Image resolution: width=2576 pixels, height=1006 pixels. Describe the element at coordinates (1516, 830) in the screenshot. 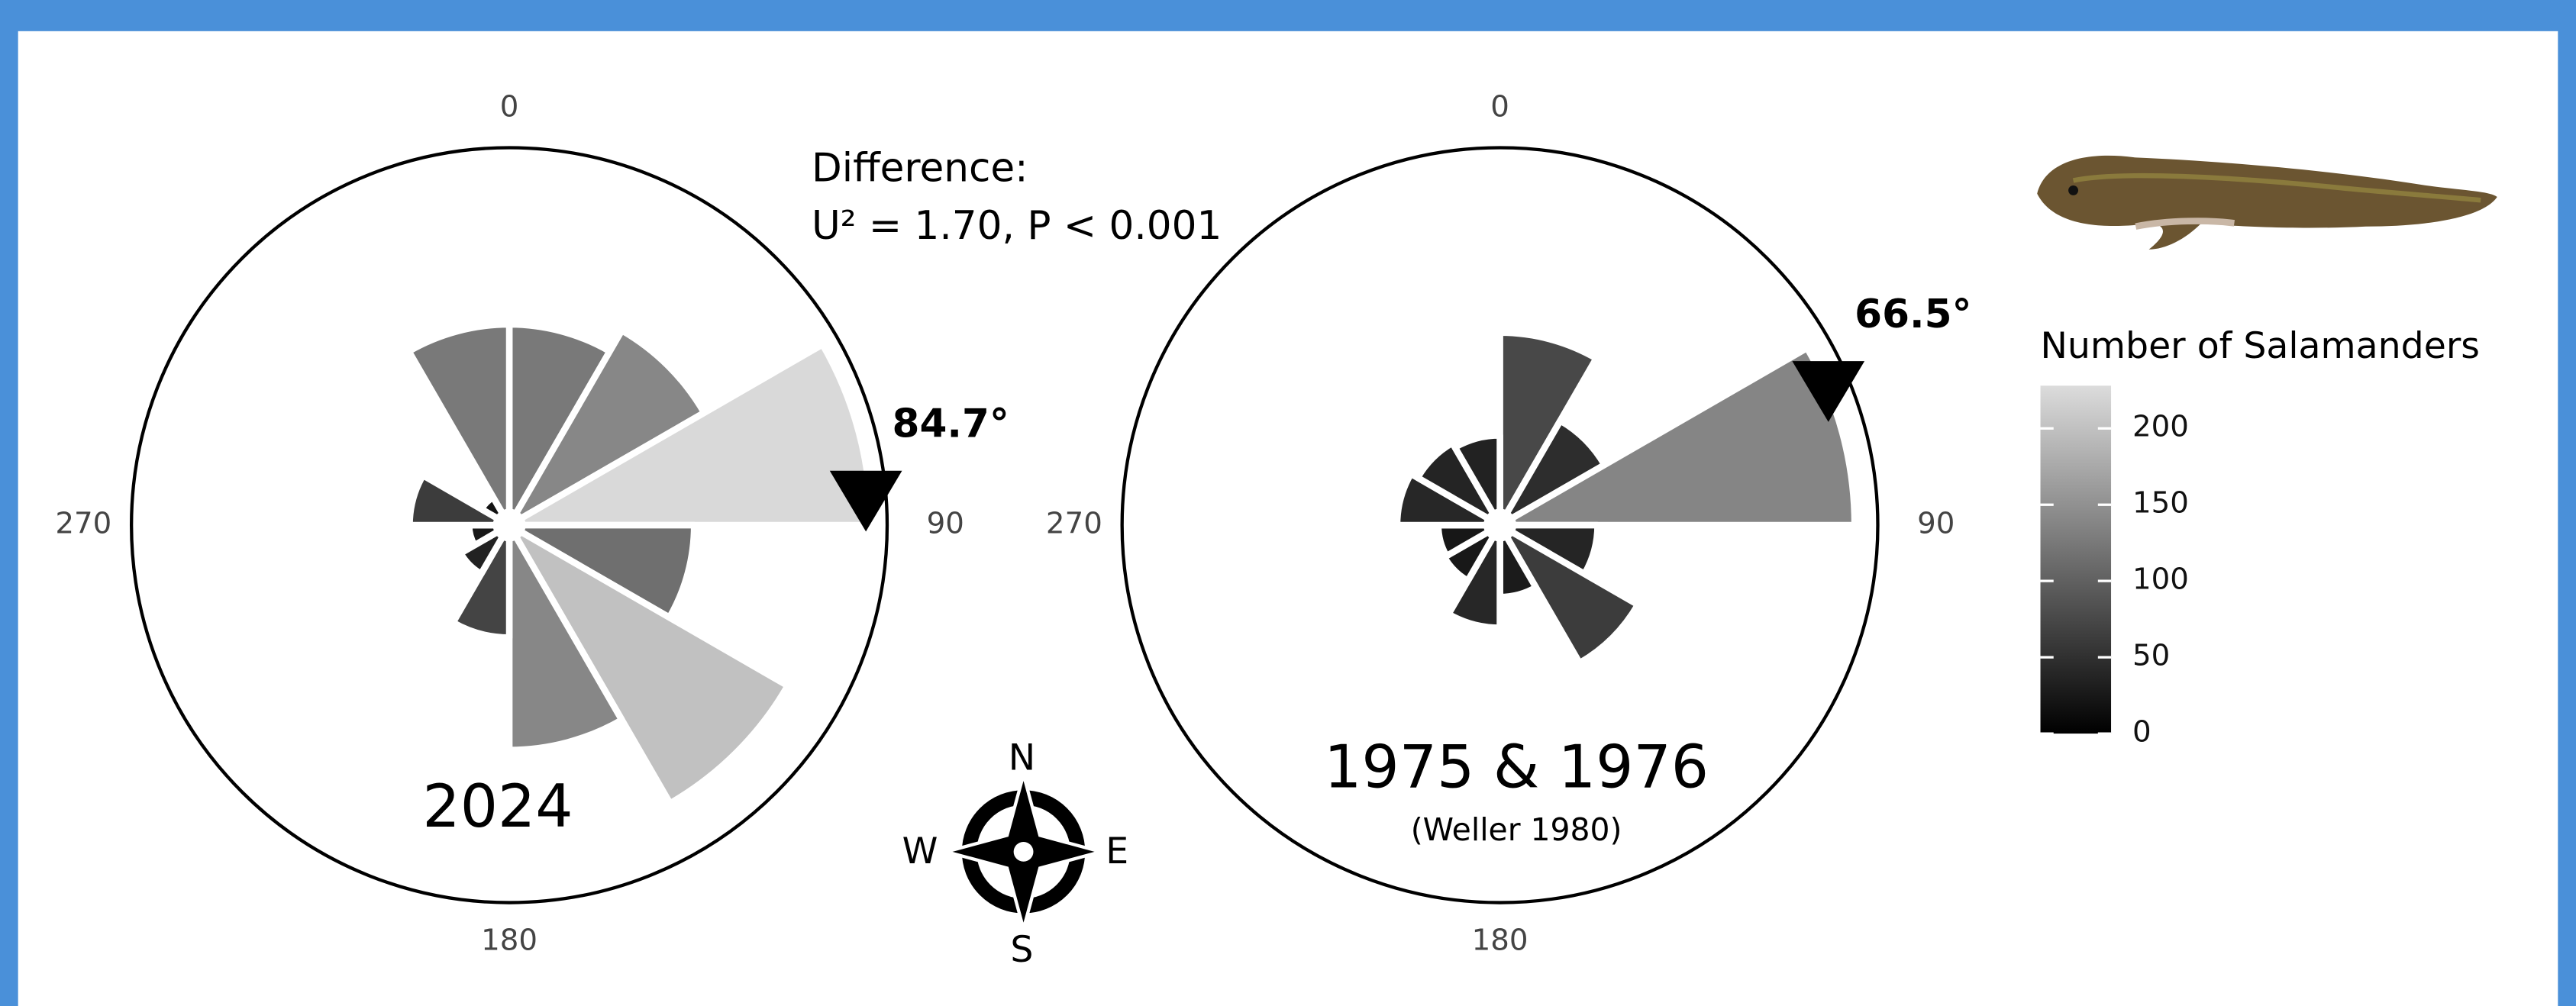

I see `period-source: (Weller 1980)` at that location.